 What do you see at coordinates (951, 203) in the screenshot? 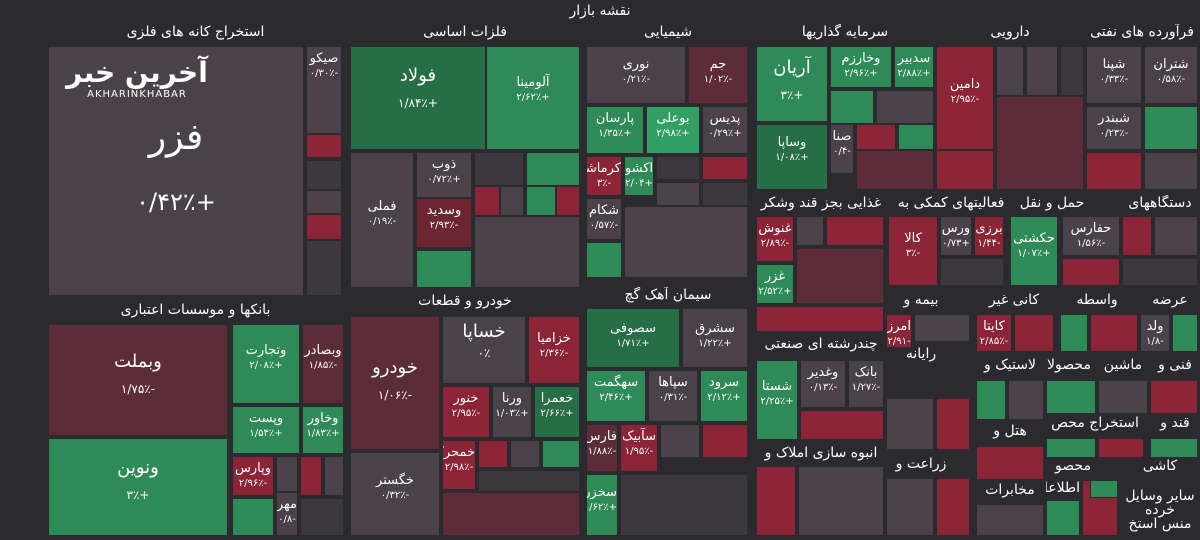
I see `section-support: فعالیتهای کمکی به` at bounding box center [951, 203].